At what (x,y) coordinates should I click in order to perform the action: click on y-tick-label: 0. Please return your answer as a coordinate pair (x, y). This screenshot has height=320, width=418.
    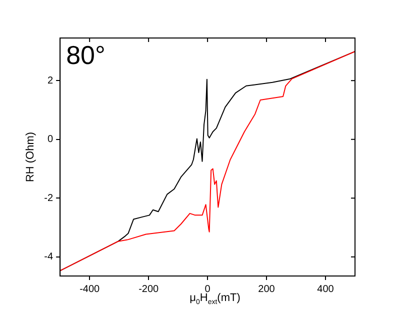
    Looking at the image, I should click on (51, 140).